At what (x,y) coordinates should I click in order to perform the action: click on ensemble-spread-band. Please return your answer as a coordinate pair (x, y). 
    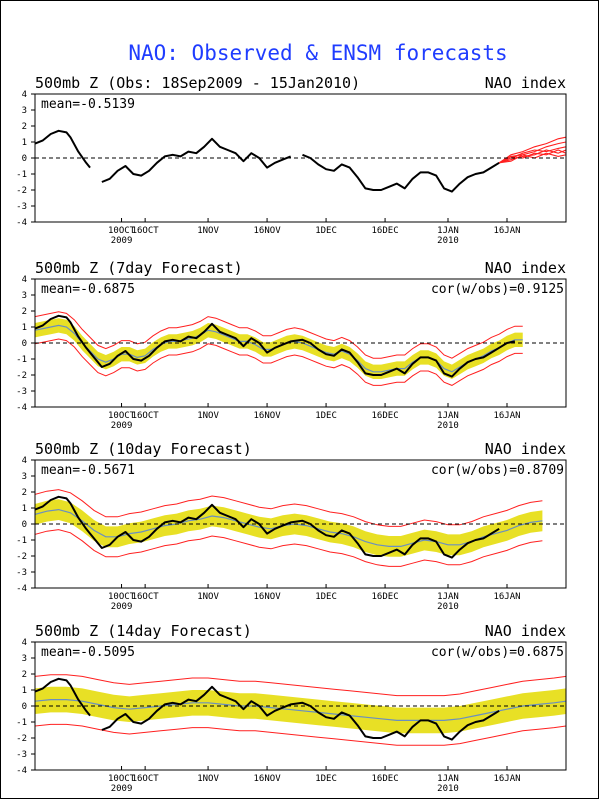
    Looking at the image, I should click on (279, 348).